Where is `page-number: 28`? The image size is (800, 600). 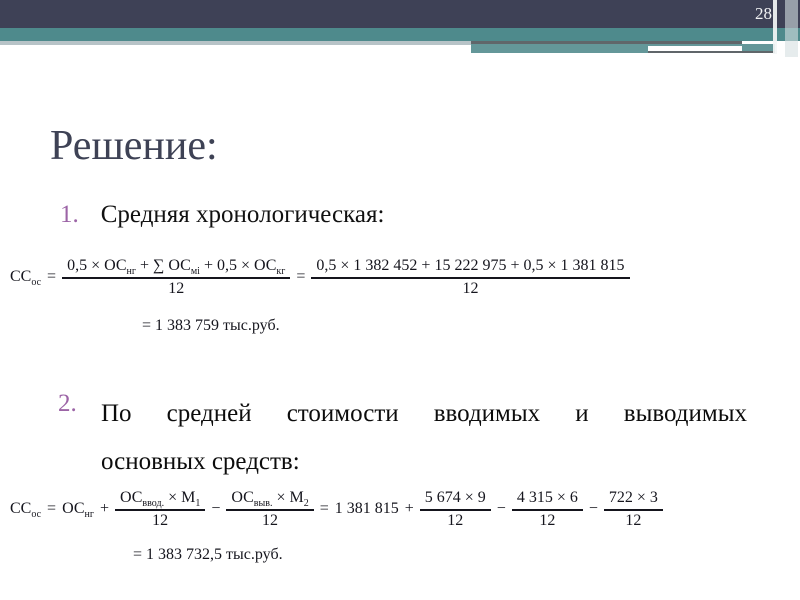 page-number: 28 is located at coordinates (763, 13).